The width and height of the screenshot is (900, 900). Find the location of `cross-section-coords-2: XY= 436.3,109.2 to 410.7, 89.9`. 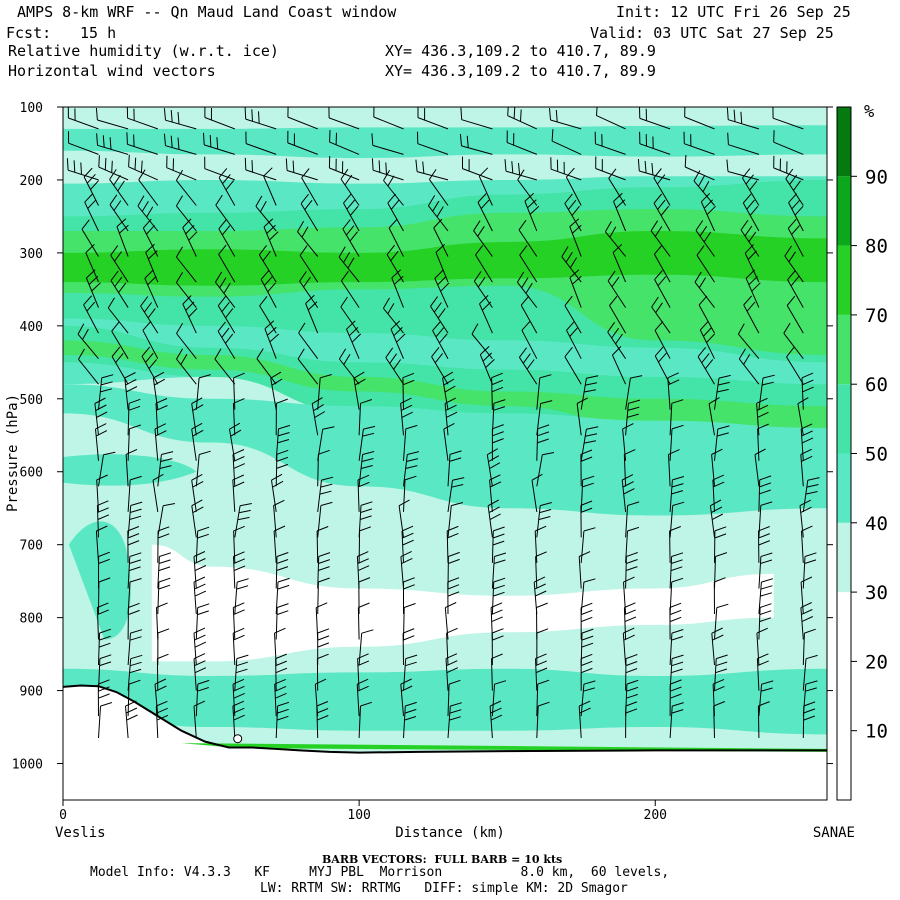

cross-section-coords-2: XY= 436.3,109.2 to 410.7, 89.9 is located at coordinates (520, 71).